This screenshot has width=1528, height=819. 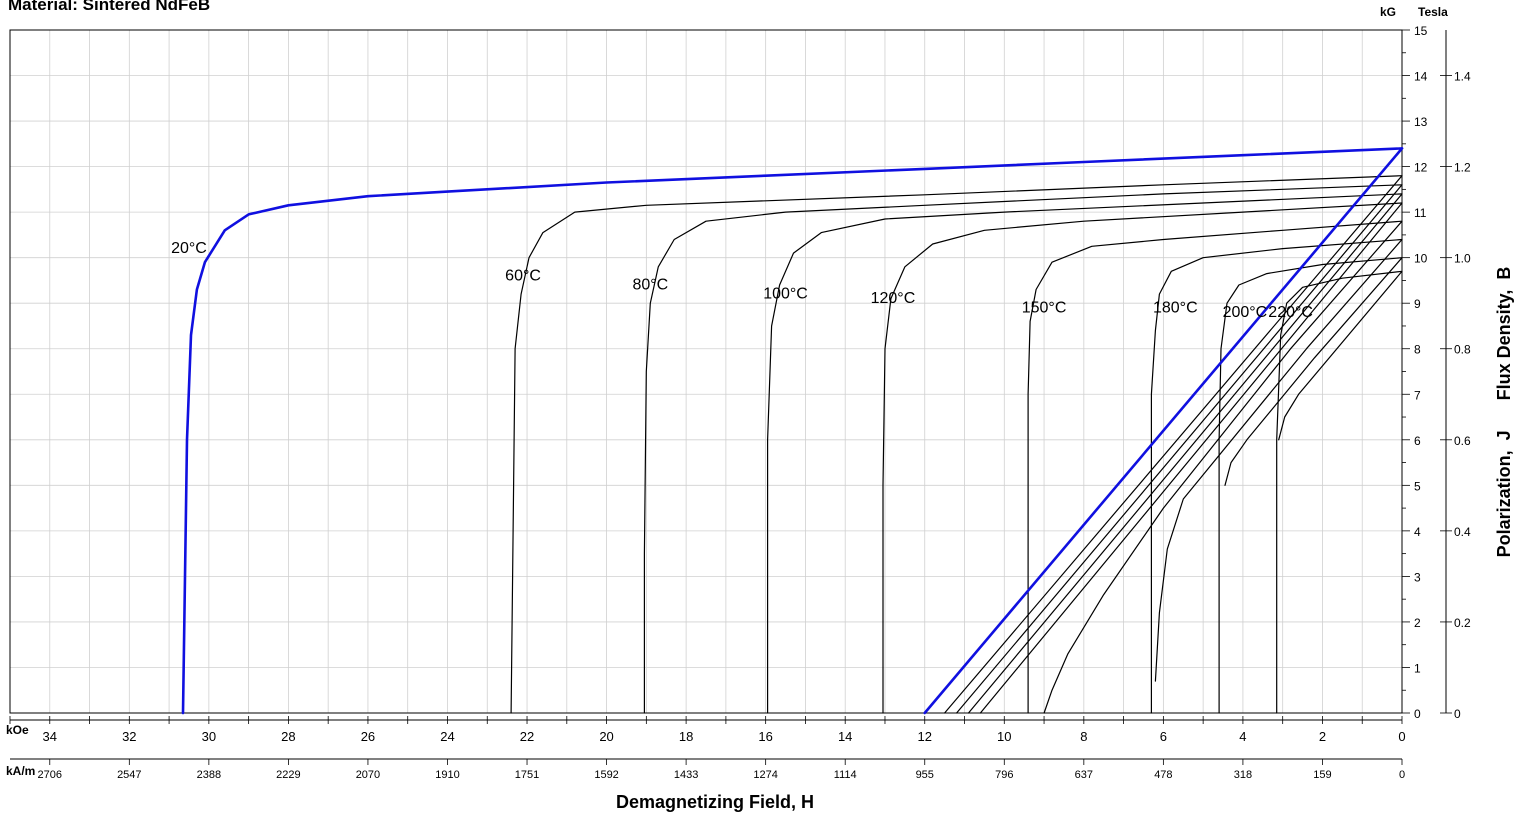 I want to click on x-axis-label: Demagnetizing Field, H, so click(x=715, y=802).